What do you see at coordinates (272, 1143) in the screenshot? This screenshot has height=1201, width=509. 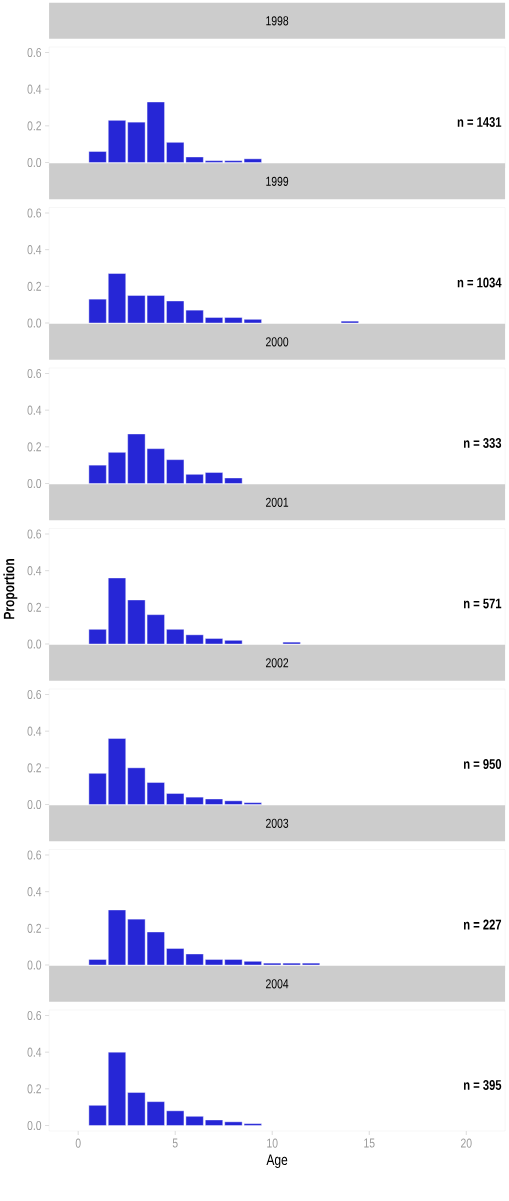 I see `x-tick-label: 10` at bounding box center [272, 1143].